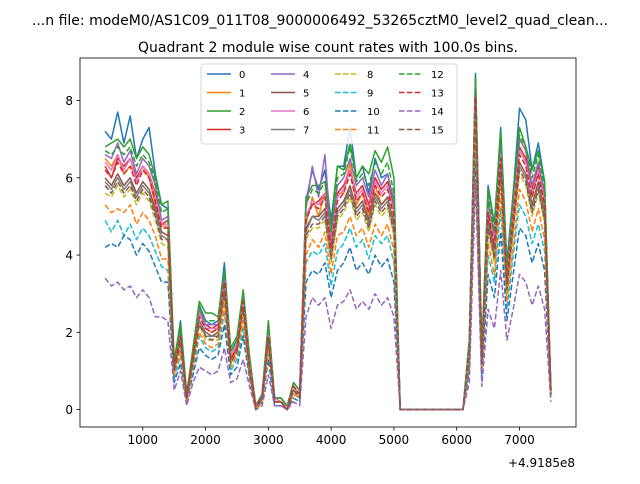 Image resolution: width=640 pixels, height=484 pixels. I want to click on legend-label: 5, so click(306, 94).